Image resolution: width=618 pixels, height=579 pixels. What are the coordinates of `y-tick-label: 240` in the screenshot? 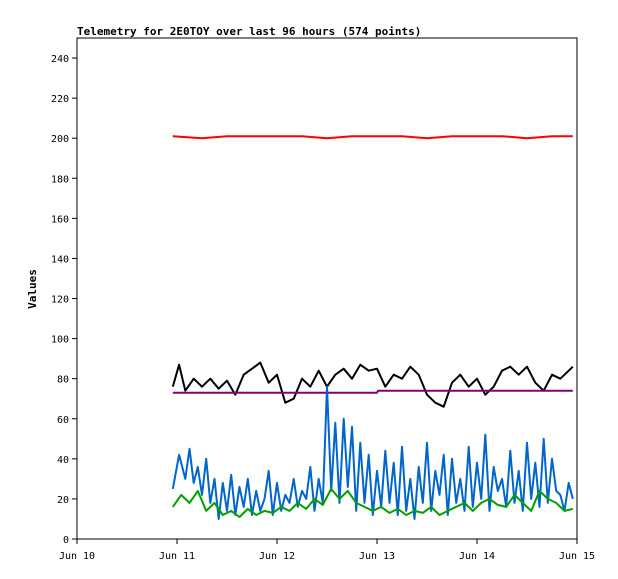 It's located at (60, 59).